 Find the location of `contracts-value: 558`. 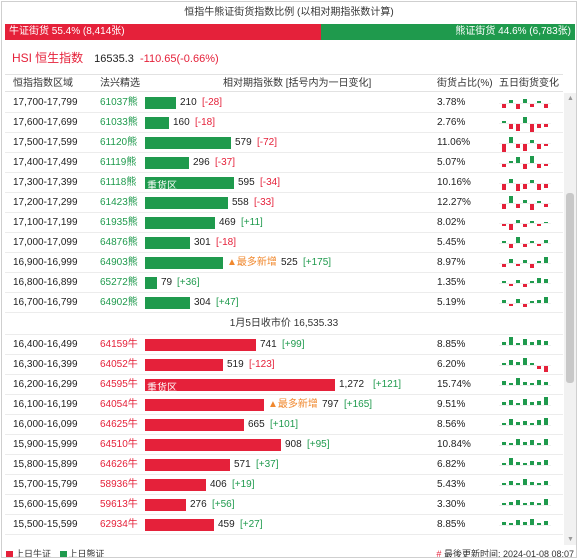

contracts-value: 558 is located at coordinates (240, 202).